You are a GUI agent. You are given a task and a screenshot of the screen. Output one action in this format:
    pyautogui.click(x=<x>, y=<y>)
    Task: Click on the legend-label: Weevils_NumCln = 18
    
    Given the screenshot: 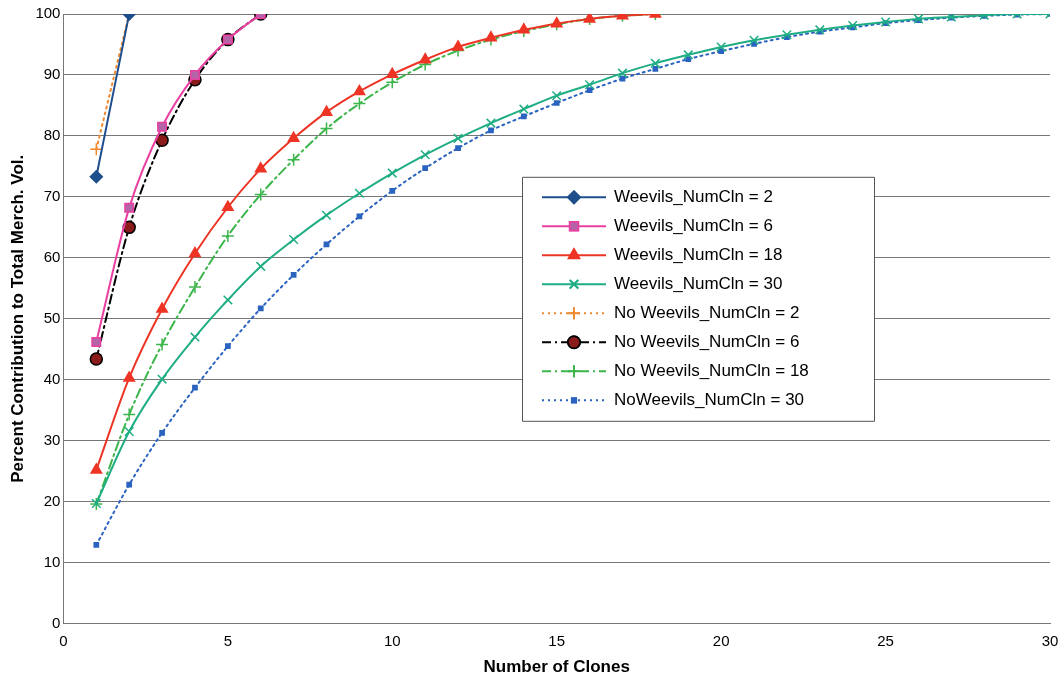 What is the action you would take?
    pyautogui.click(x=698, y=254)
    